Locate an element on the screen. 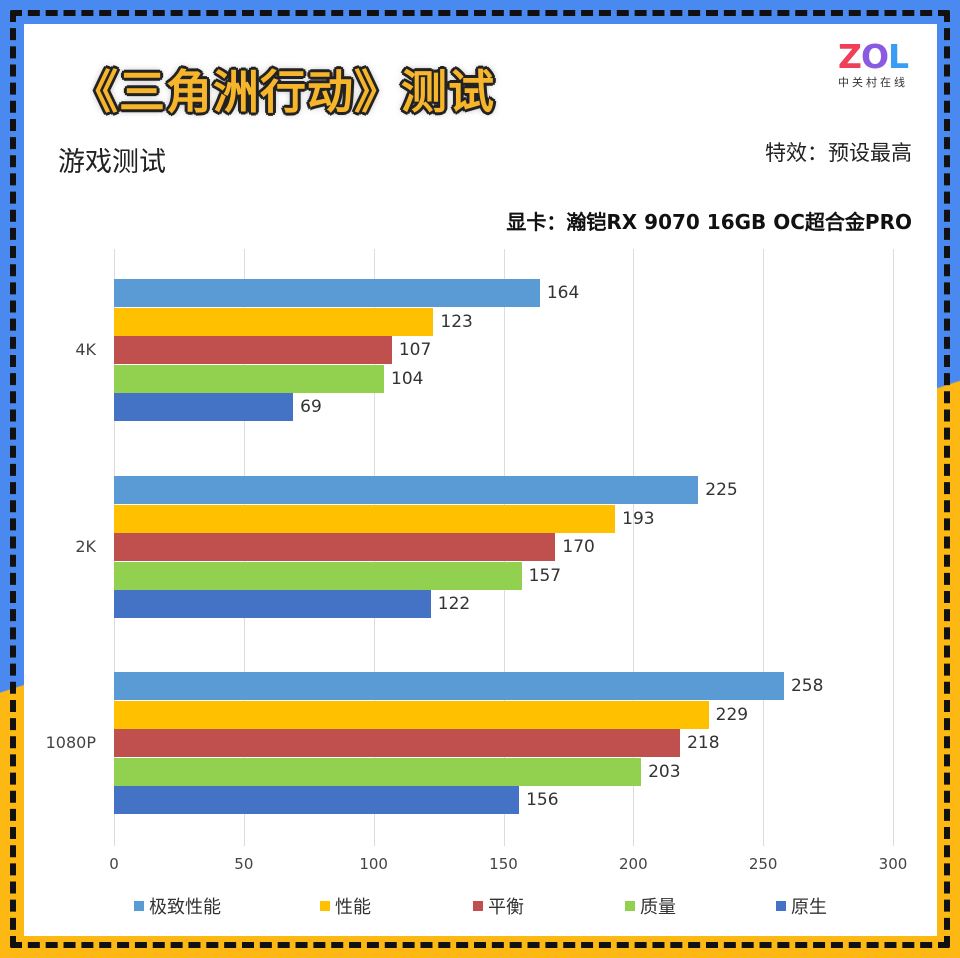 This screenshot has width=960, height=958. bar-value-label: 123 is located at coordinates (456, 321).